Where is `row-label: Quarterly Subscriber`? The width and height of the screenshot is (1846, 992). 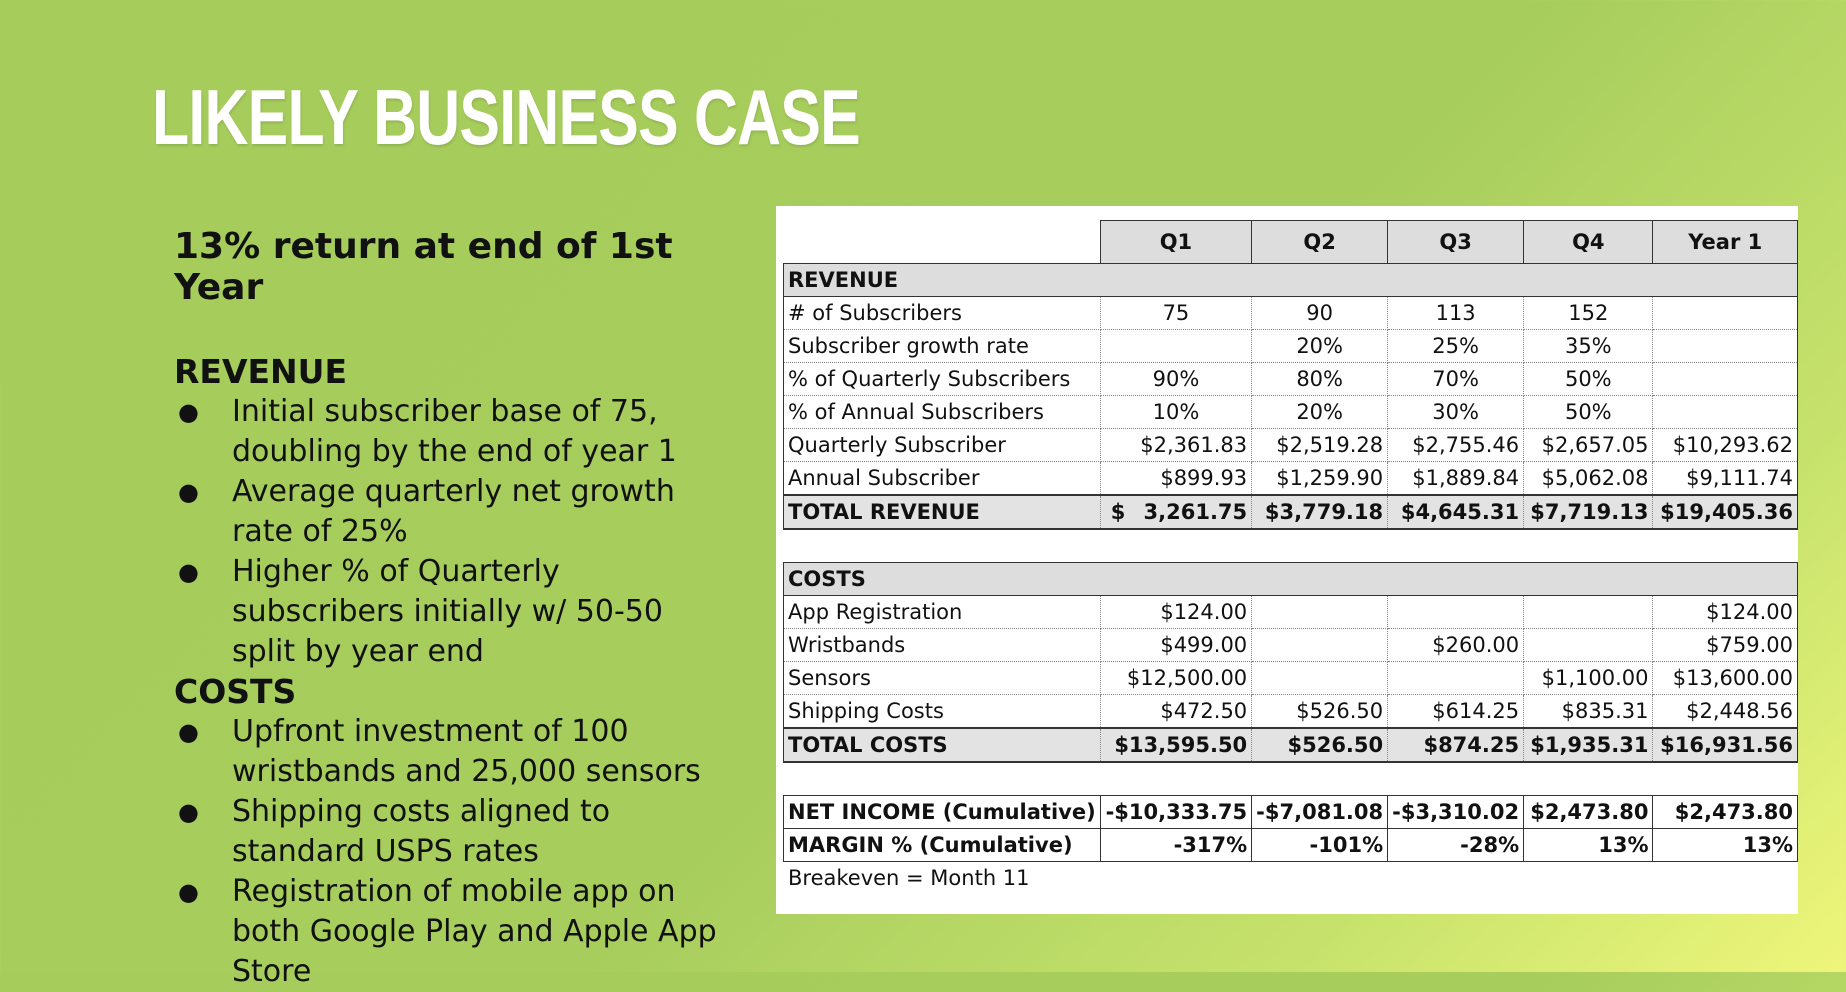 row-label: Quarterly Subscriber is located at coordinates (942, 445).